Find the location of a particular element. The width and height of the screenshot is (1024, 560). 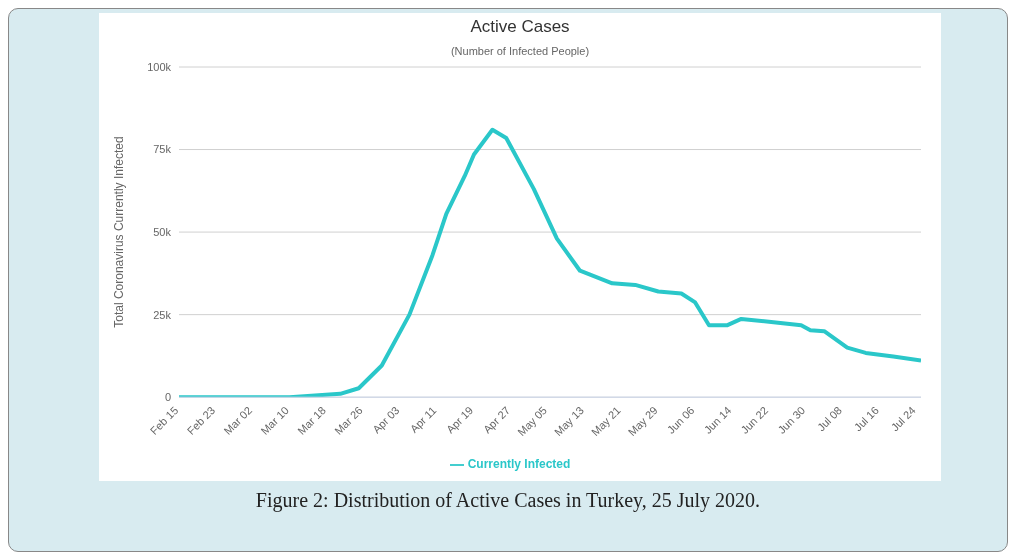

y-tick-label: 0 is located at coordinates (167, 397).